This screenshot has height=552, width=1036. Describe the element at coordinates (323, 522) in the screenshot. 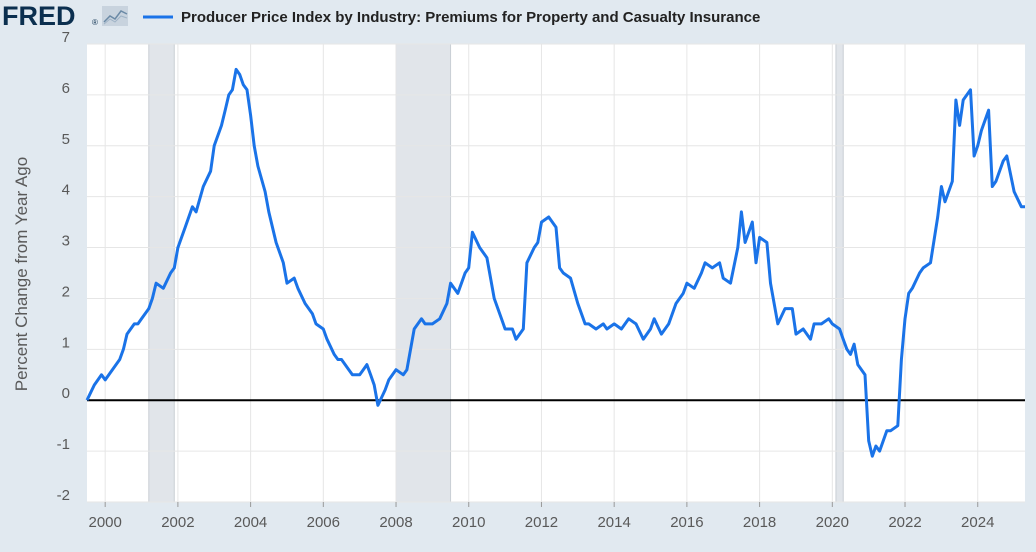

I see `x-tick-label: 2006` at that location.